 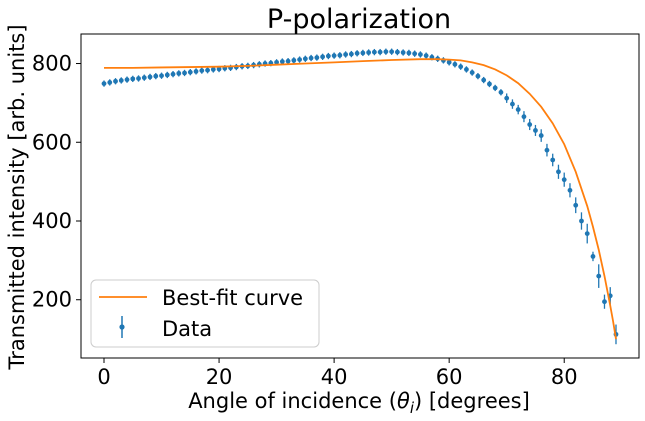 I want to click on legend-box, so click(x=205, y=313).